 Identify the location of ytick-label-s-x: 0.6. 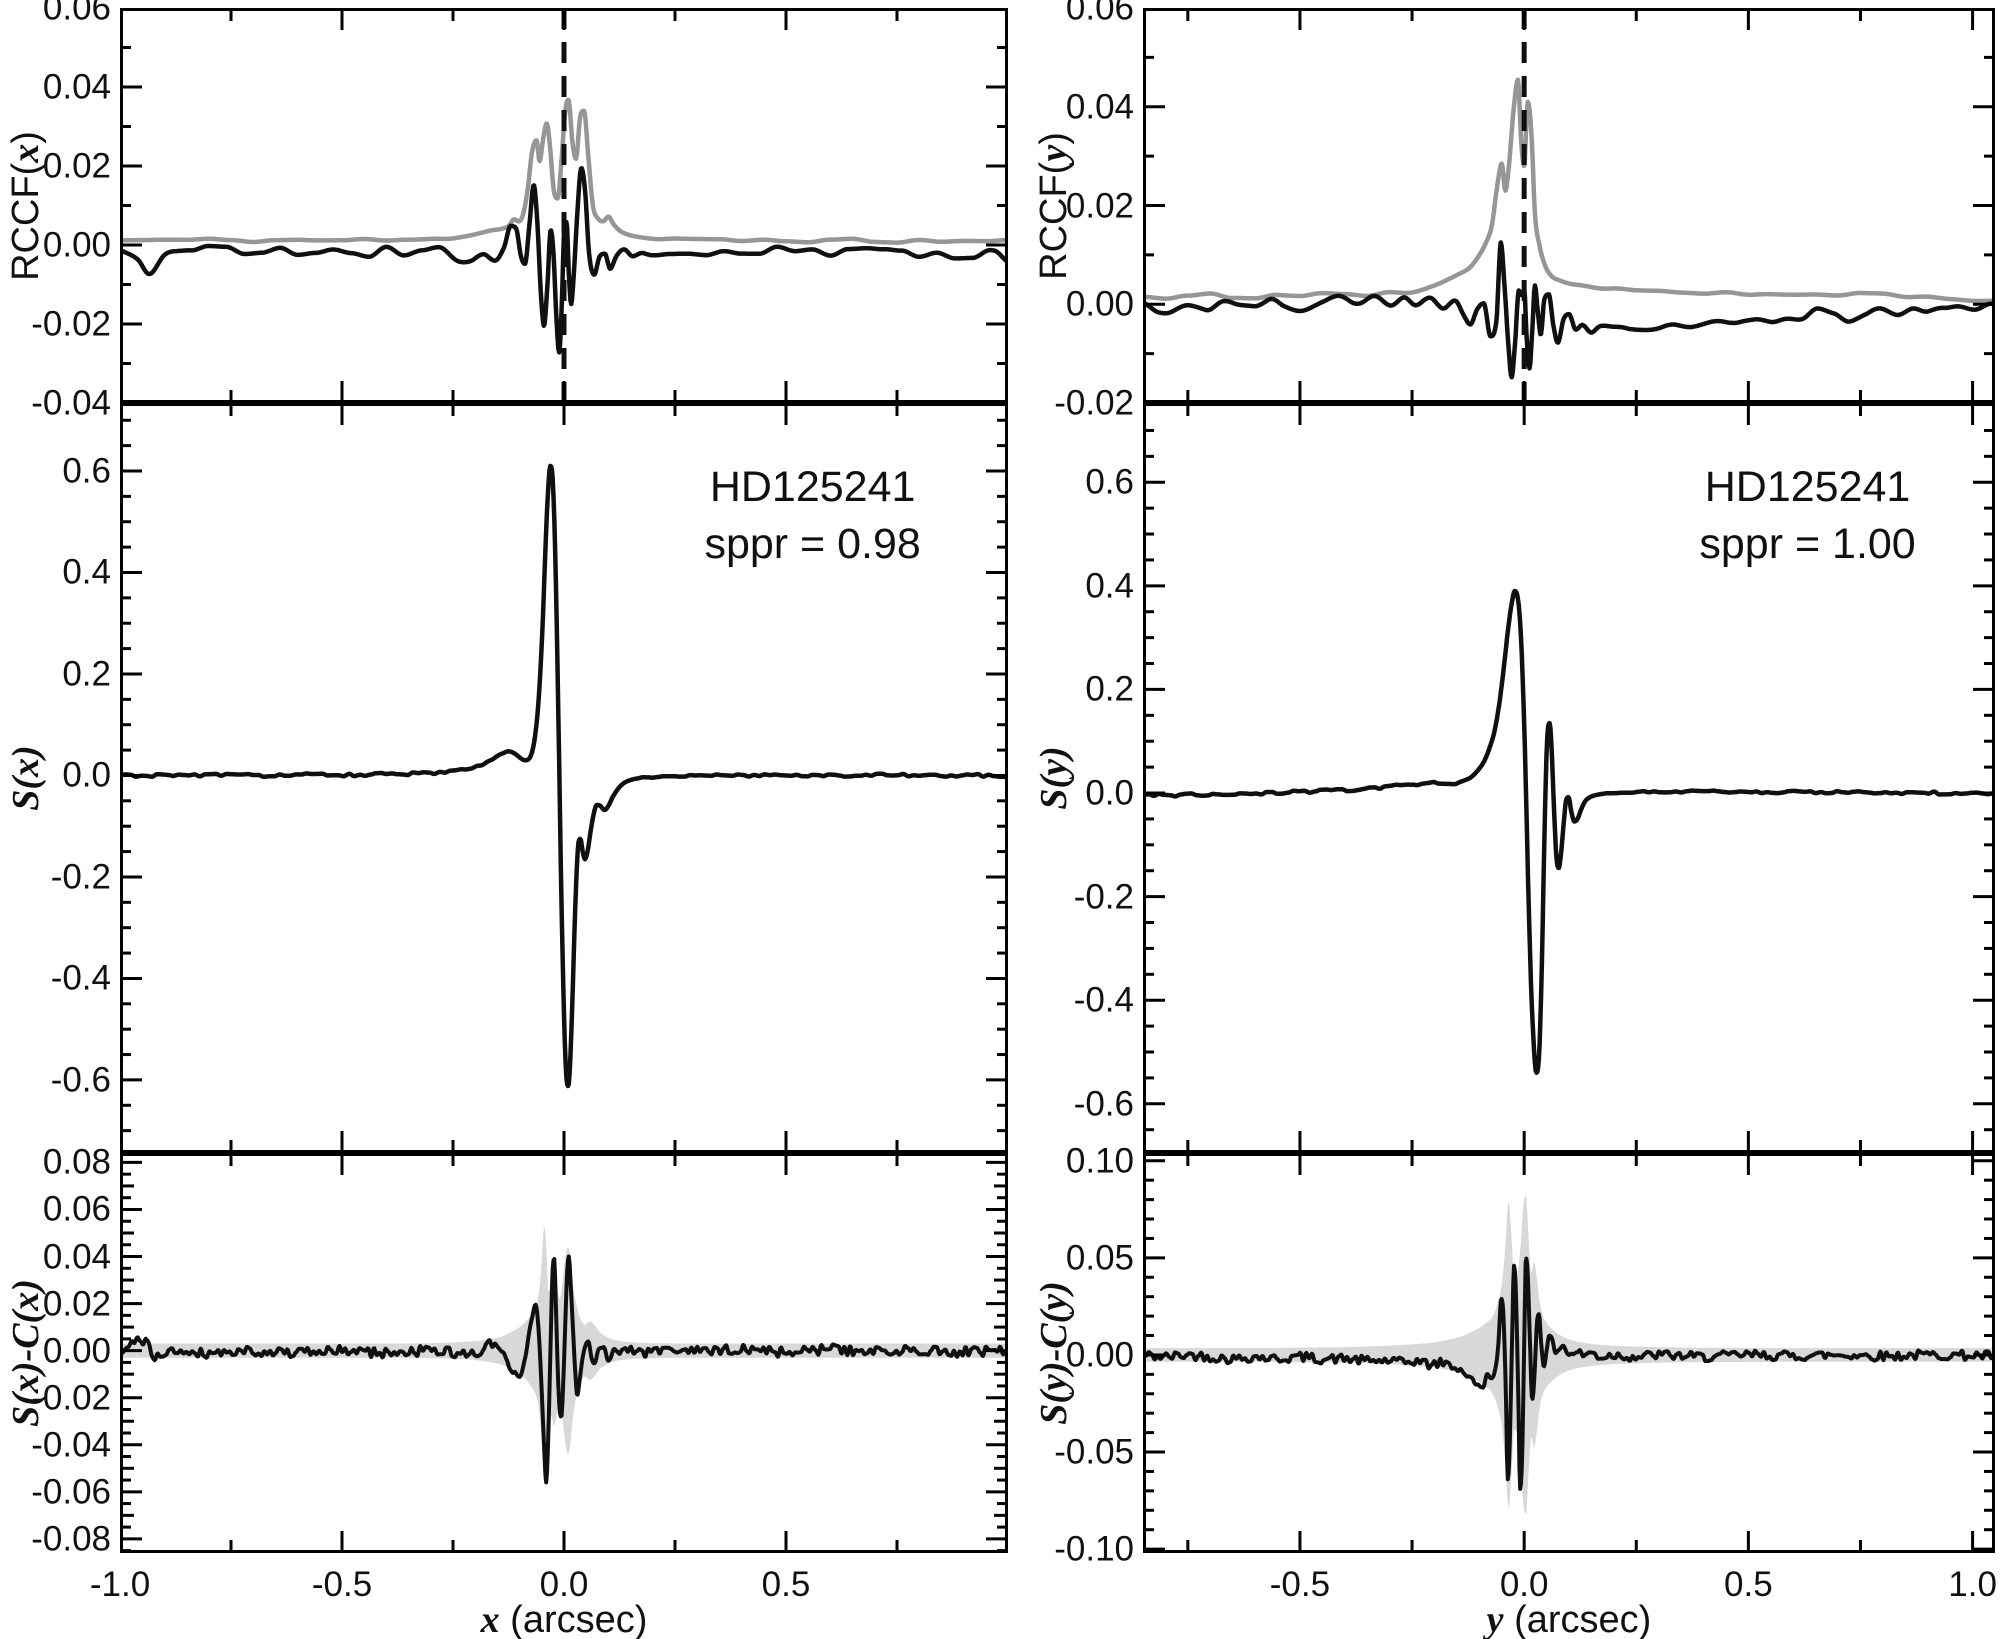
(86, 471).